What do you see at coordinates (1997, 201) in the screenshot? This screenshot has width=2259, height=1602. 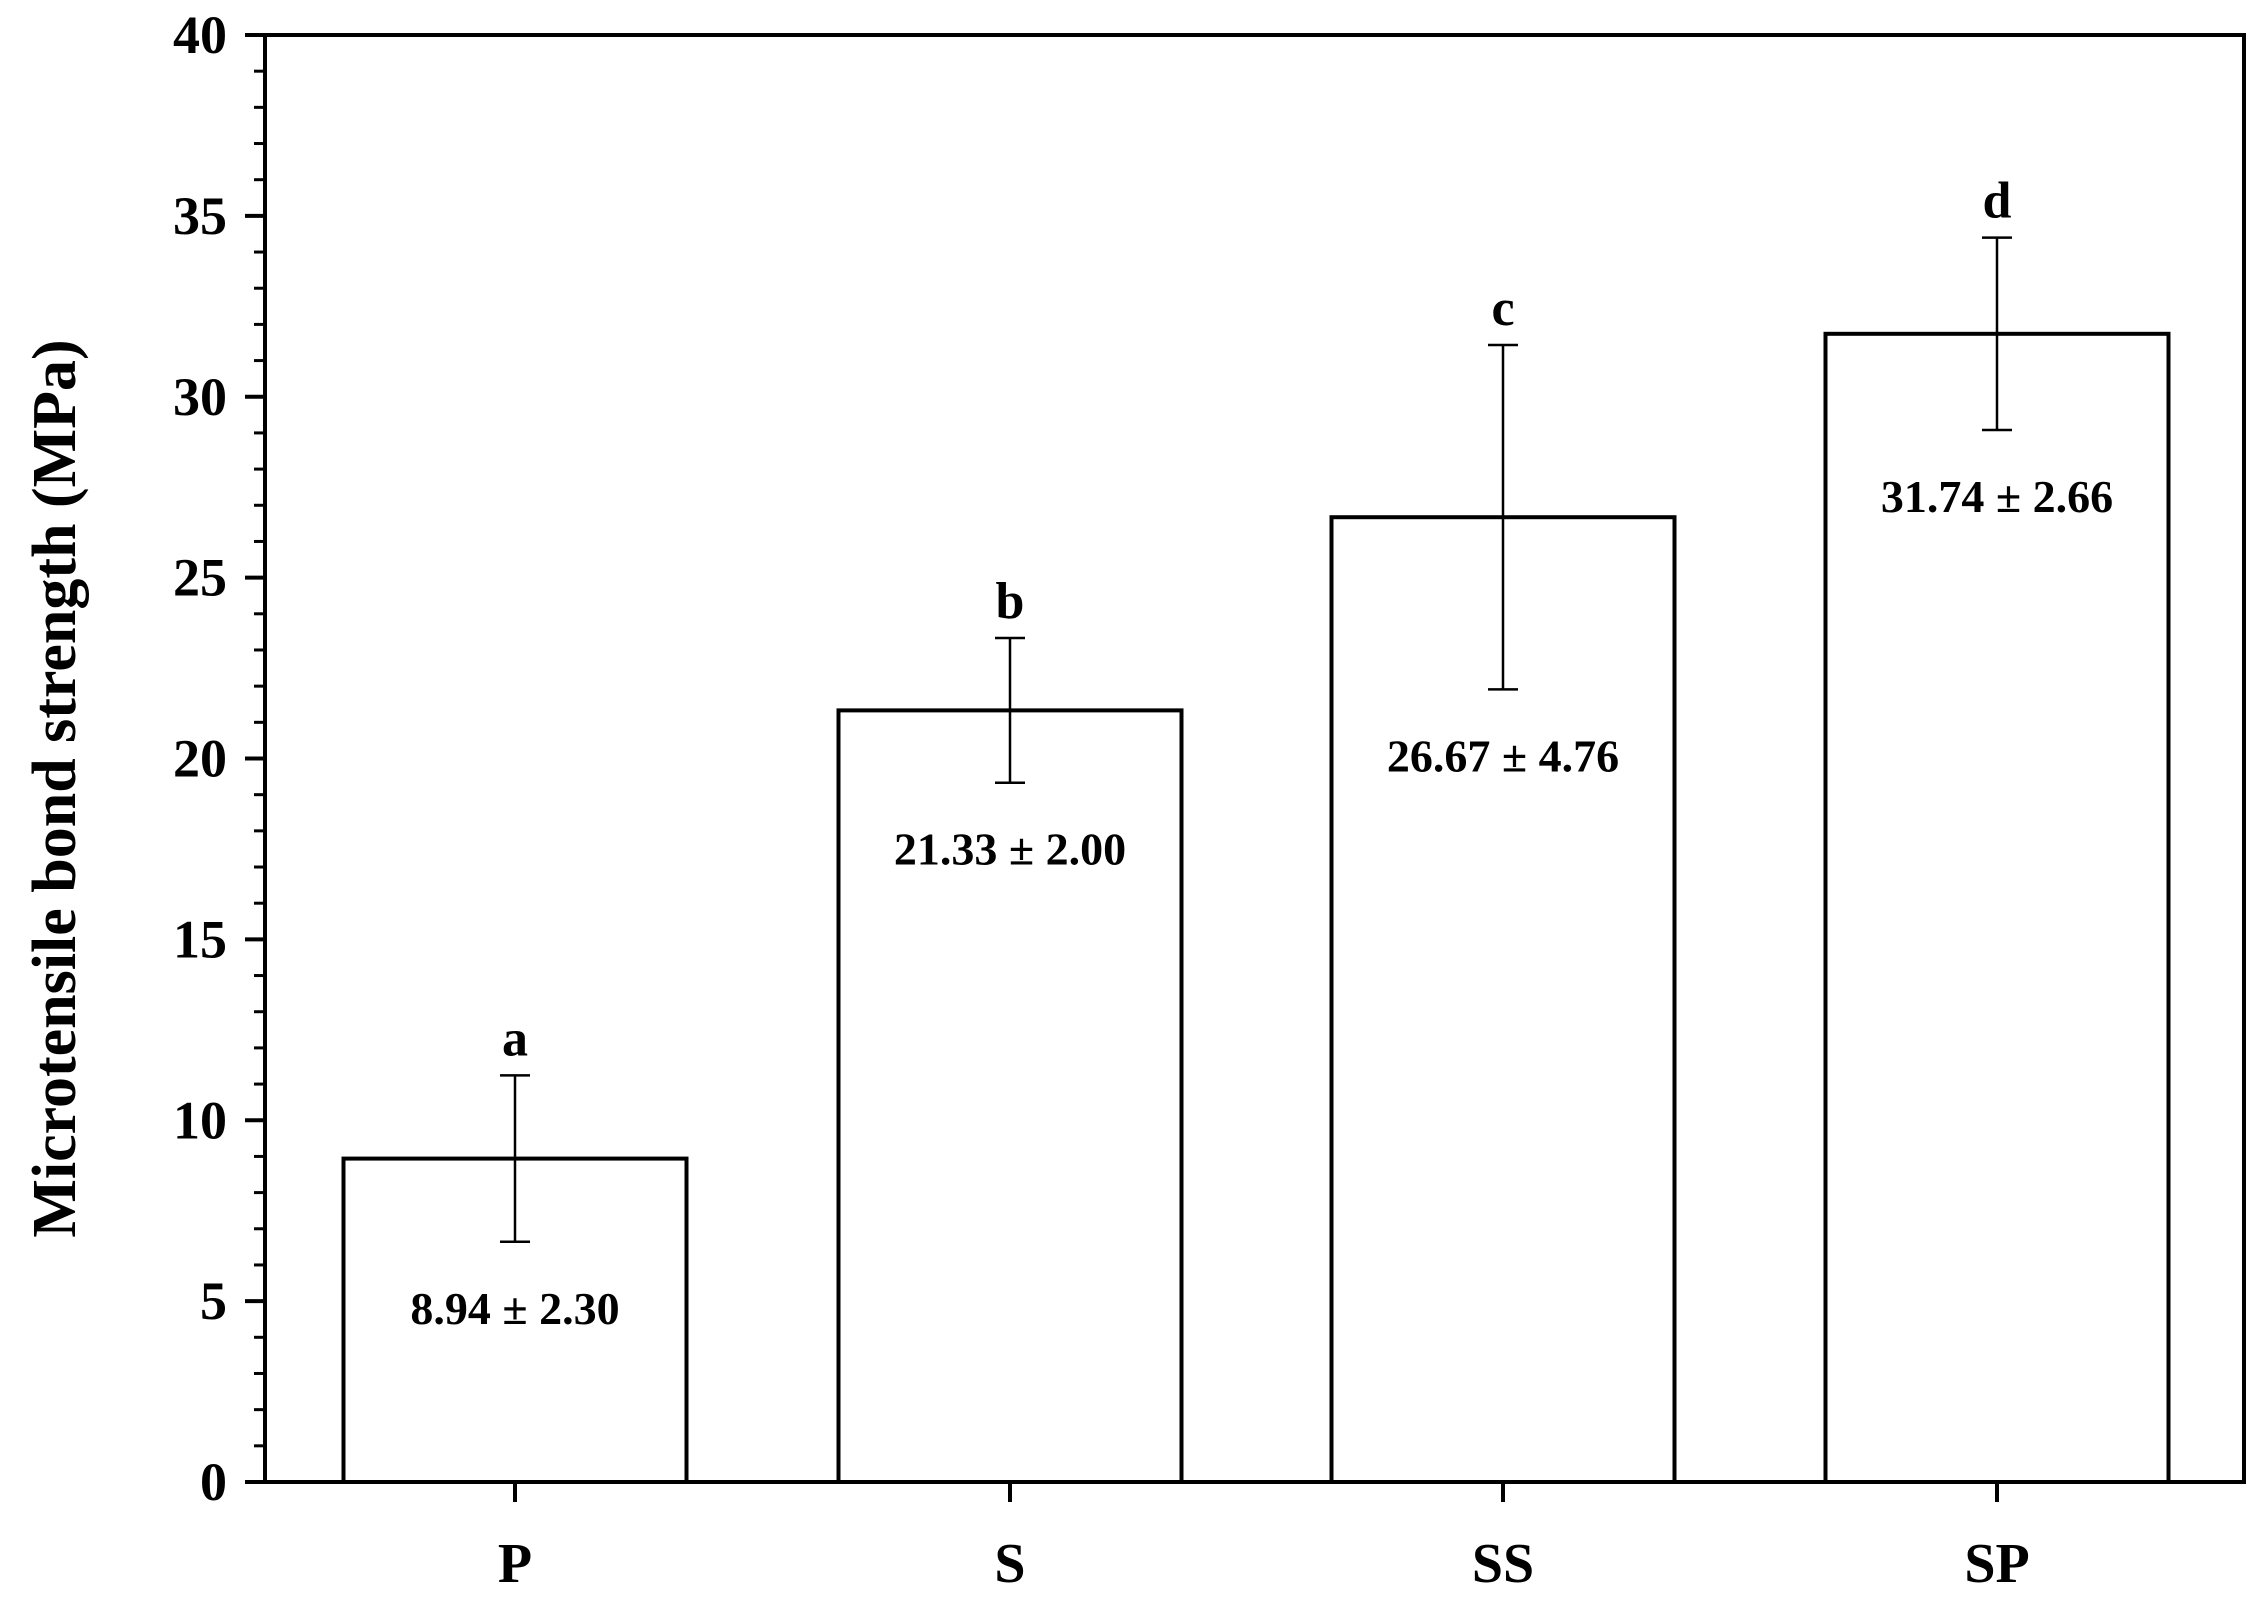 I see `group-letter: d` at bounding box center [1997, 201].